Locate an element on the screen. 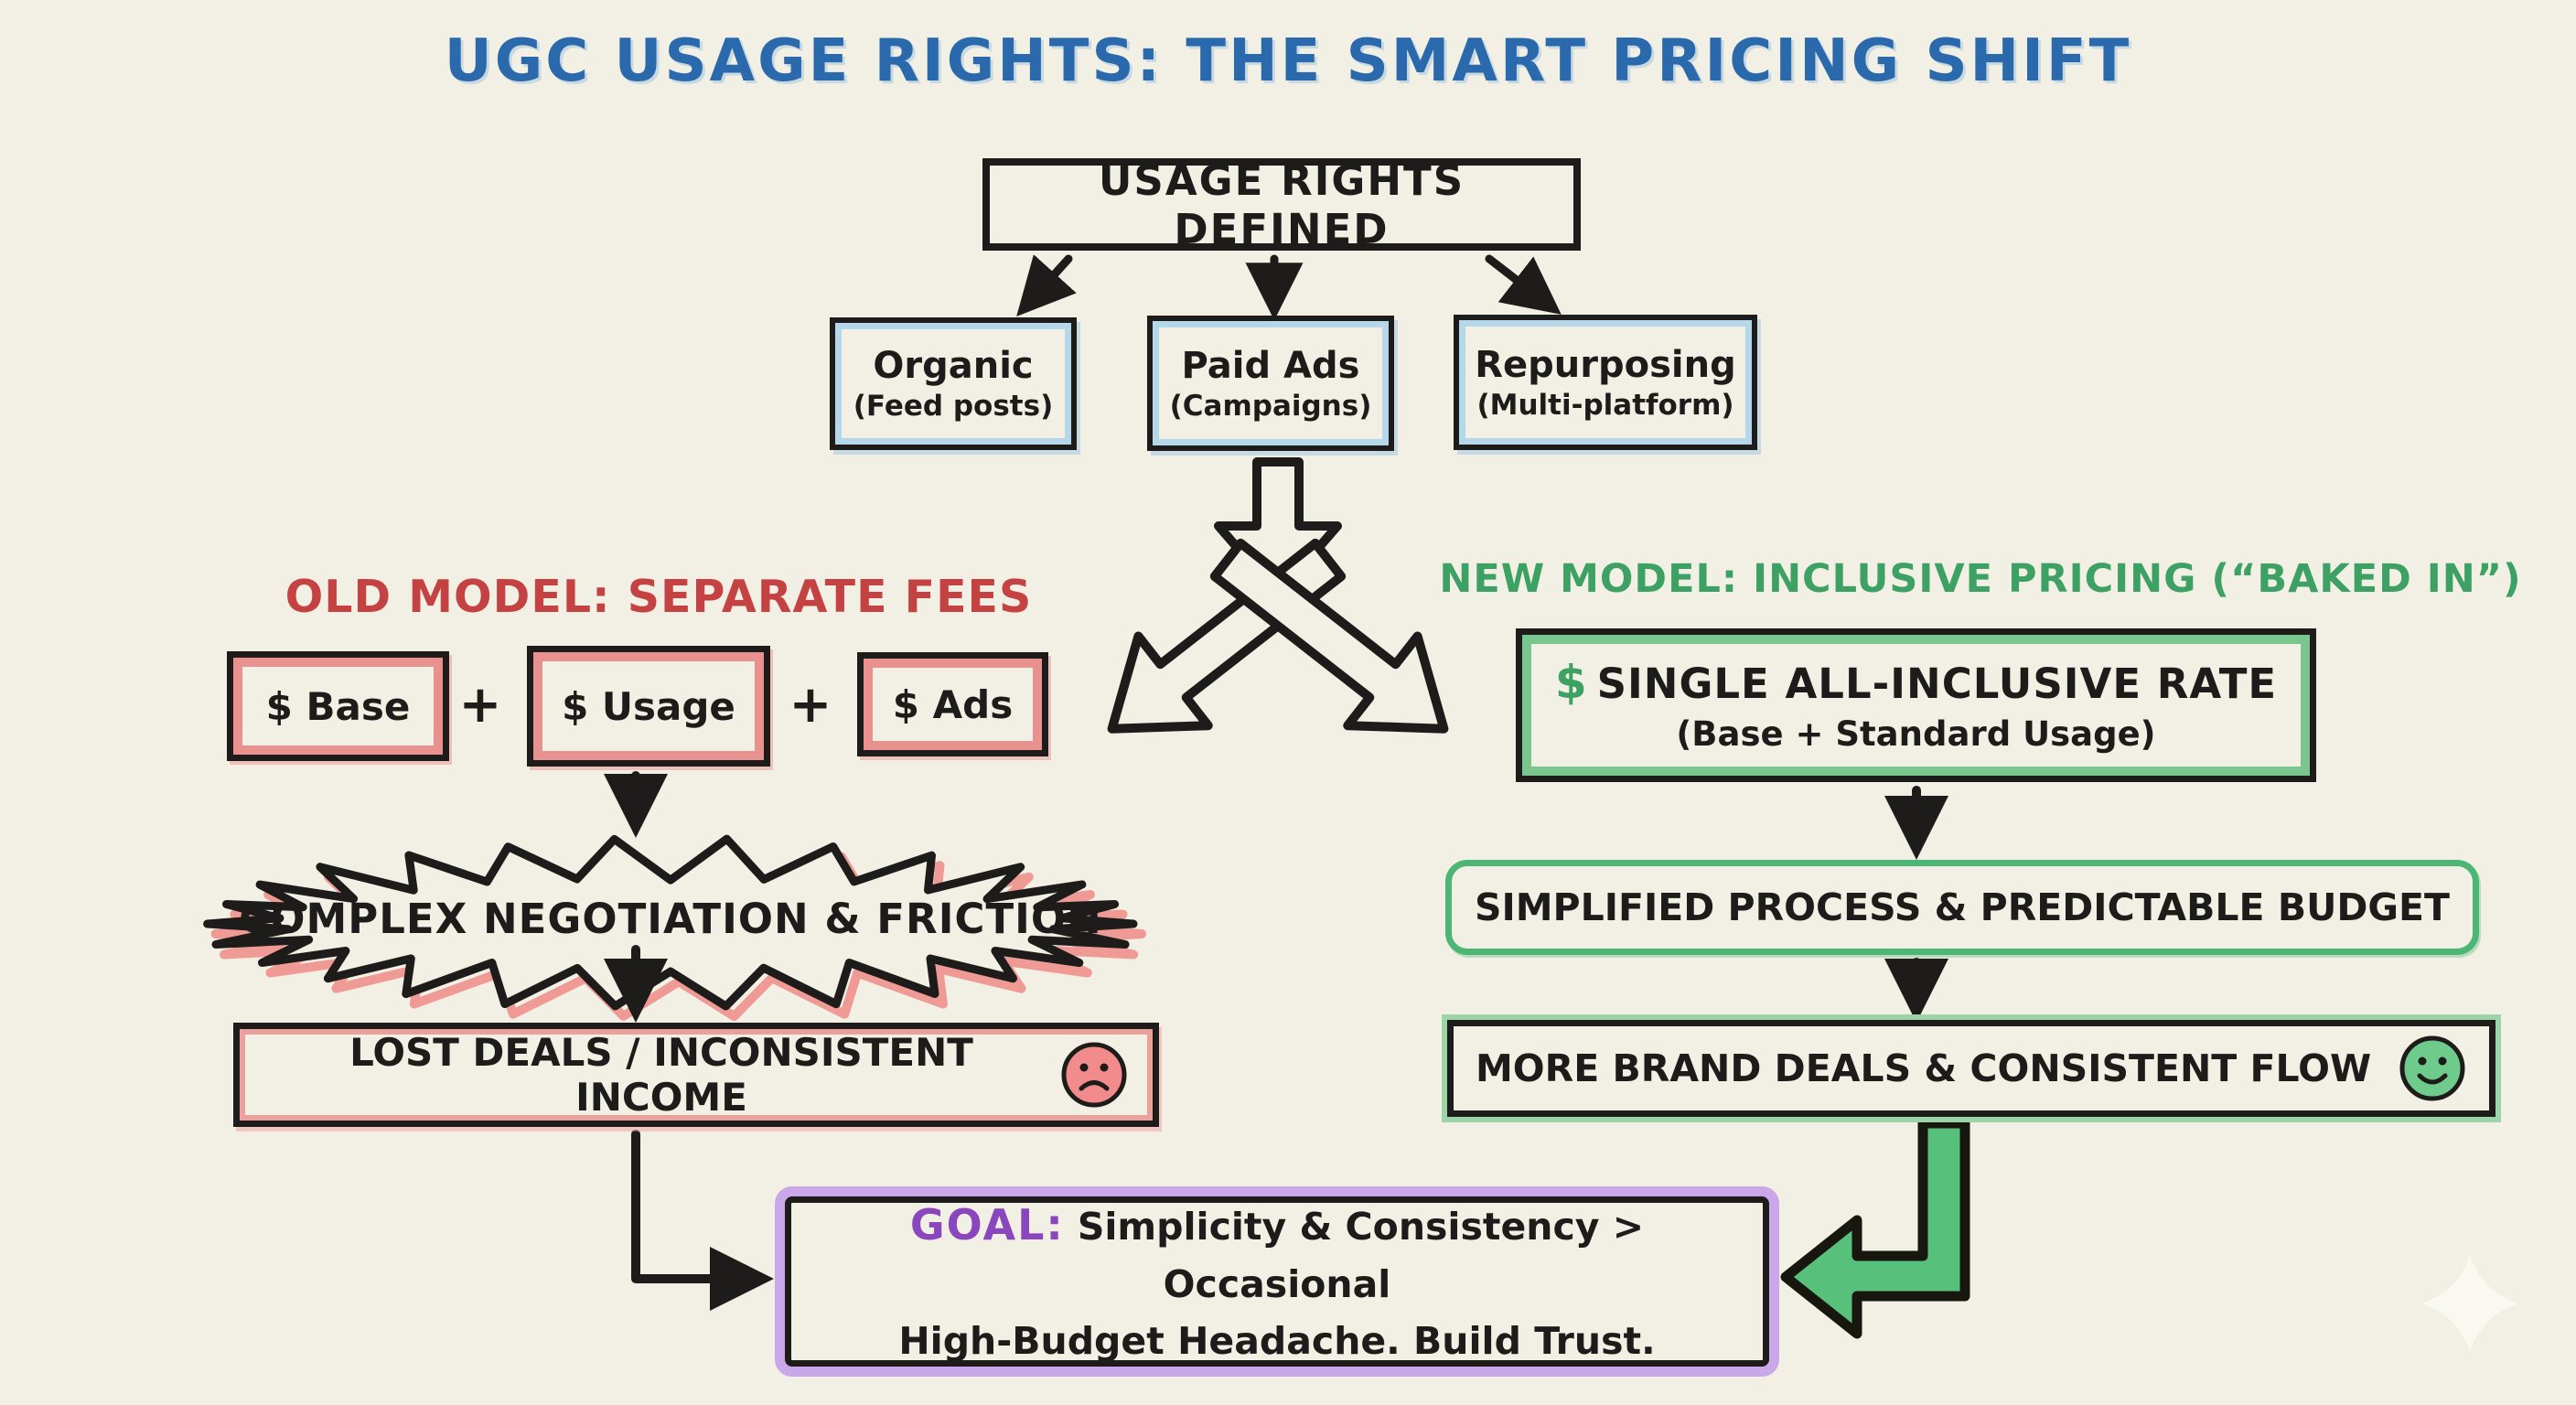 The width and height of the screenshot is (2576, 1405). simplified-process-label: SIMPLIFIED PROCESS & PREDICTABLE BUDGET is located at coordinates (1963, 907).